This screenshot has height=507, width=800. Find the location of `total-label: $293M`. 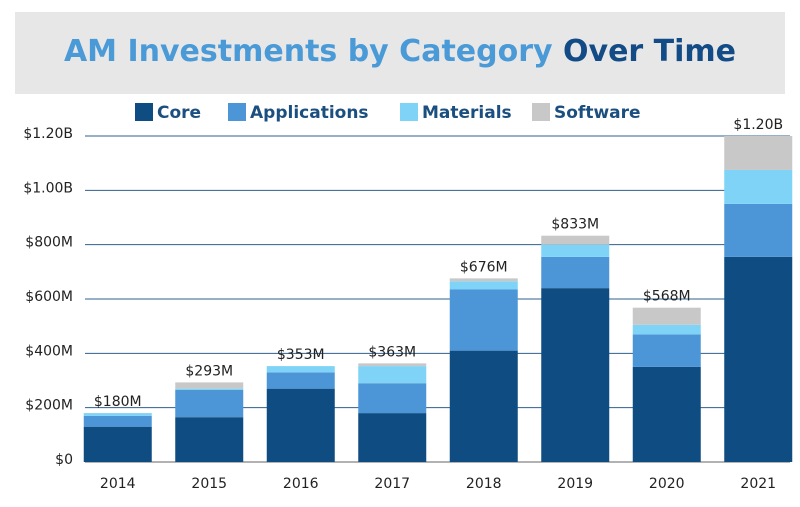

total-label: $293M is located at coordinates (209, 371).